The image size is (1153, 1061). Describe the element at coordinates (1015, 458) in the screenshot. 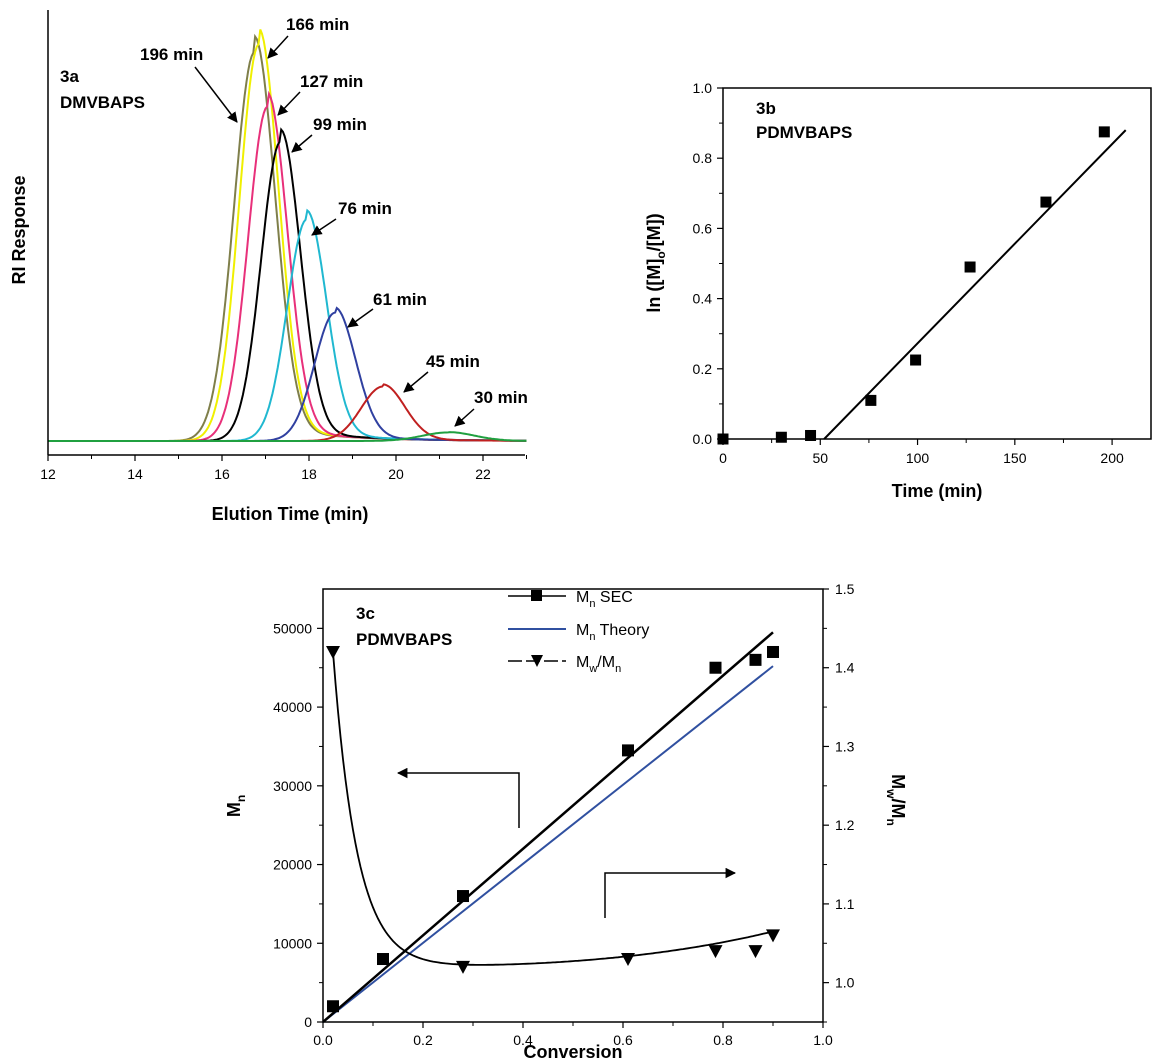

I see `x-tick-label: 150` at that location.